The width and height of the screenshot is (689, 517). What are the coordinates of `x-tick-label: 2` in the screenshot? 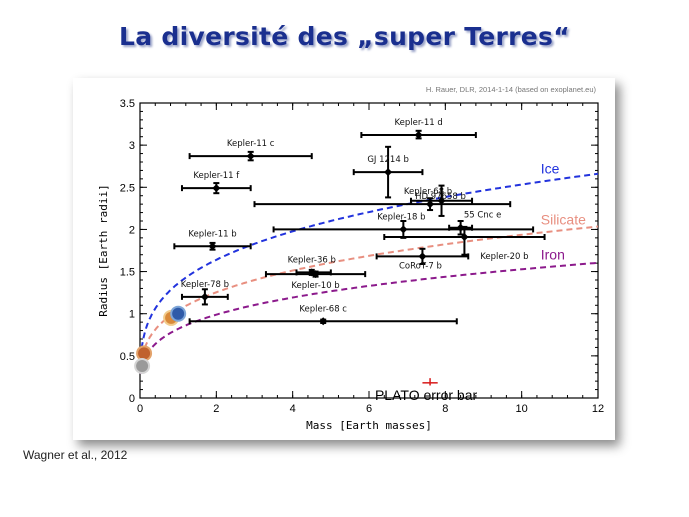 It's located at (216, 409).